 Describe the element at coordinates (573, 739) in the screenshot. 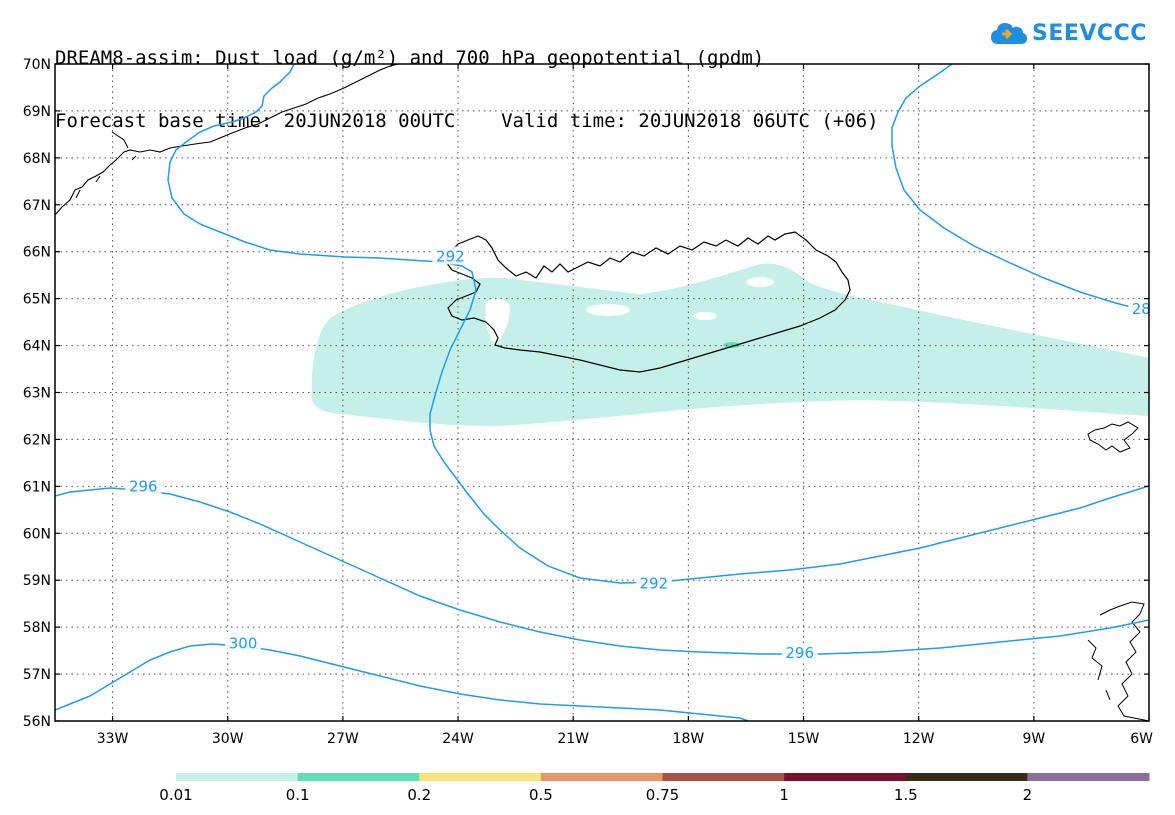

I see `lon-tick-label: 21W` at that location.